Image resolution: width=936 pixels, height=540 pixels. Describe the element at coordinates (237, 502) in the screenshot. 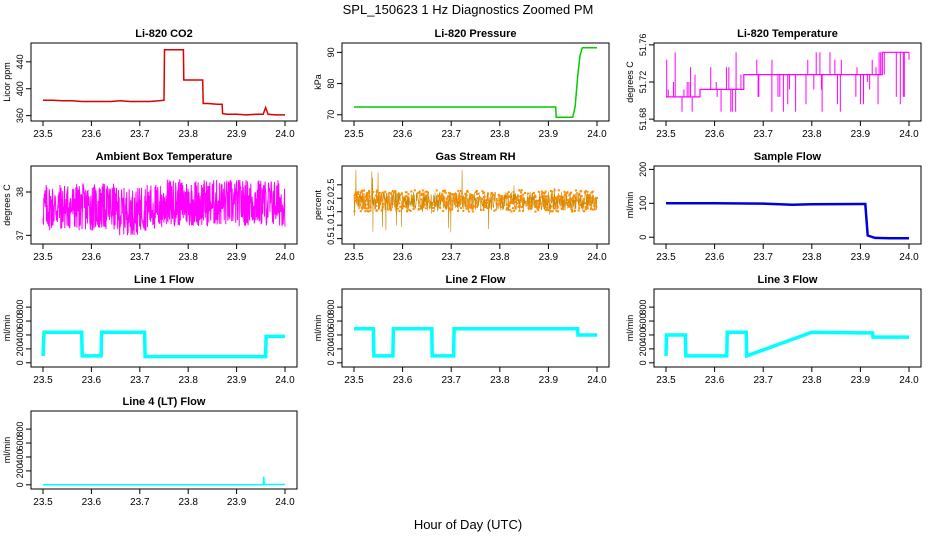

I see `x-tick-label: 23.9` at that location.